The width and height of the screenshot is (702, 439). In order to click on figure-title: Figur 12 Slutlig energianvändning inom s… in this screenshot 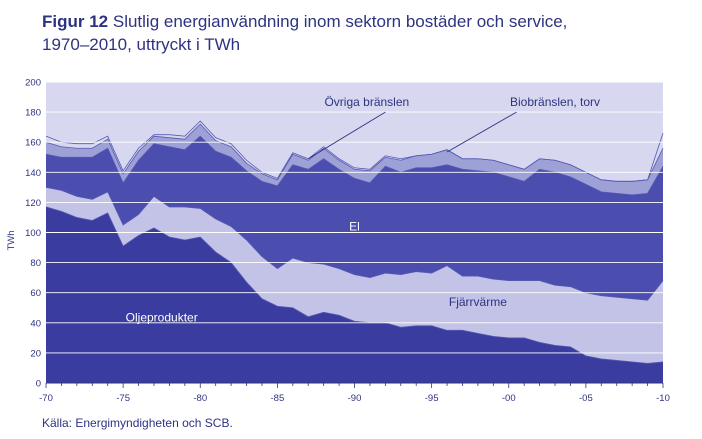, I will do `click(367, 33)`.